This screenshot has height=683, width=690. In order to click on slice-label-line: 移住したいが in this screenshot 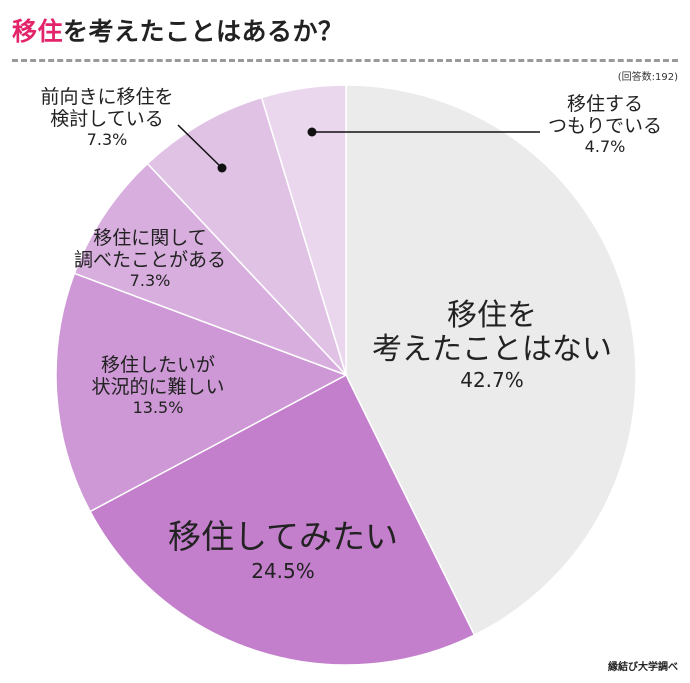, I will do `click(158, 365)`.